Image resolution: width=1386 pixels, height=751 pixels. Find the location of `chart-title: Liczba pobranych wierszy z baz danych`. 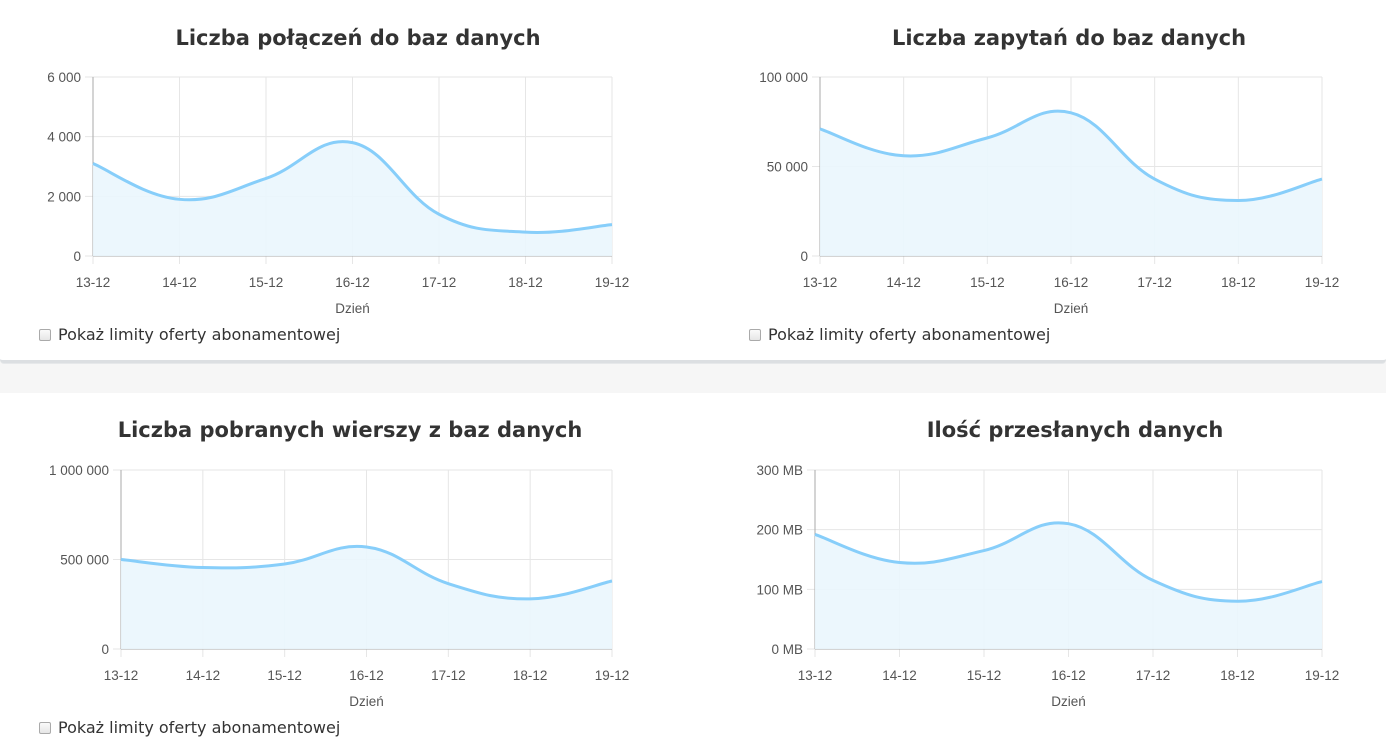

chart-title: Liczba pobranych wierszy z baz danych is located at coordinates (350, 430).